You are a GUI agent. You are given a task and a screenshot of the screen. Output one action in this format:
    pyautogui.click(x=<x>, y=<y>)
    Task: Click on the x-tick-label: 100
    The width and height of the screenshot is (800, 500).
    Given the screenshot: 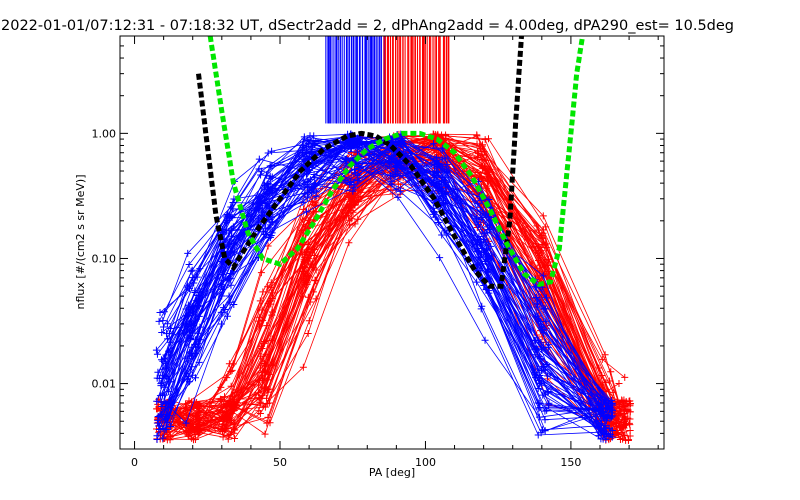 What is the action you would take?
    pyautogui.click(x=425, y=462)
    